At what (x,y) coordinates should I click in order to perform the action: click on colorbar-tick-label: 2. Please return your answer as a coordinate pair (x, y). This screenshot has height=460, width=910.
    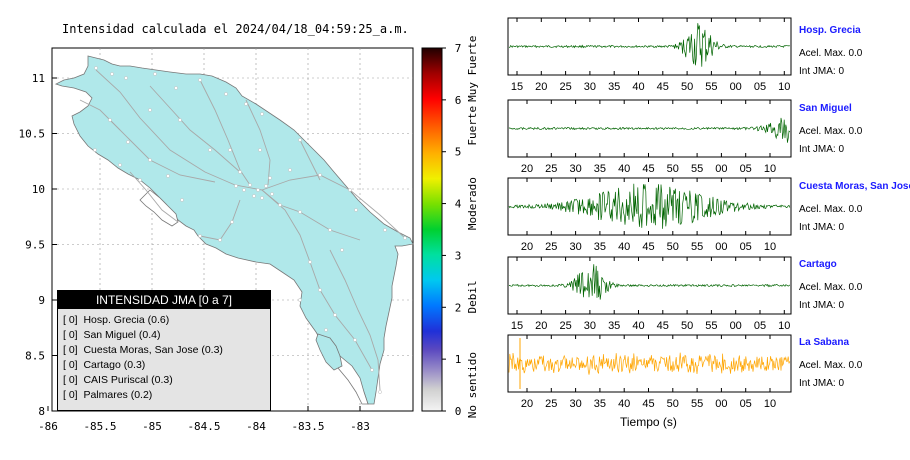
    Looking at the image, I should click on (458, 307).